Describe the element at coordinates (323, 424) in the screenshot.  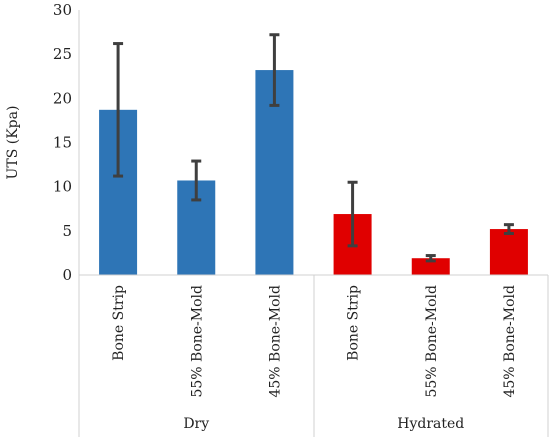
I see `group-labels: Dry Hydrated` at that location.